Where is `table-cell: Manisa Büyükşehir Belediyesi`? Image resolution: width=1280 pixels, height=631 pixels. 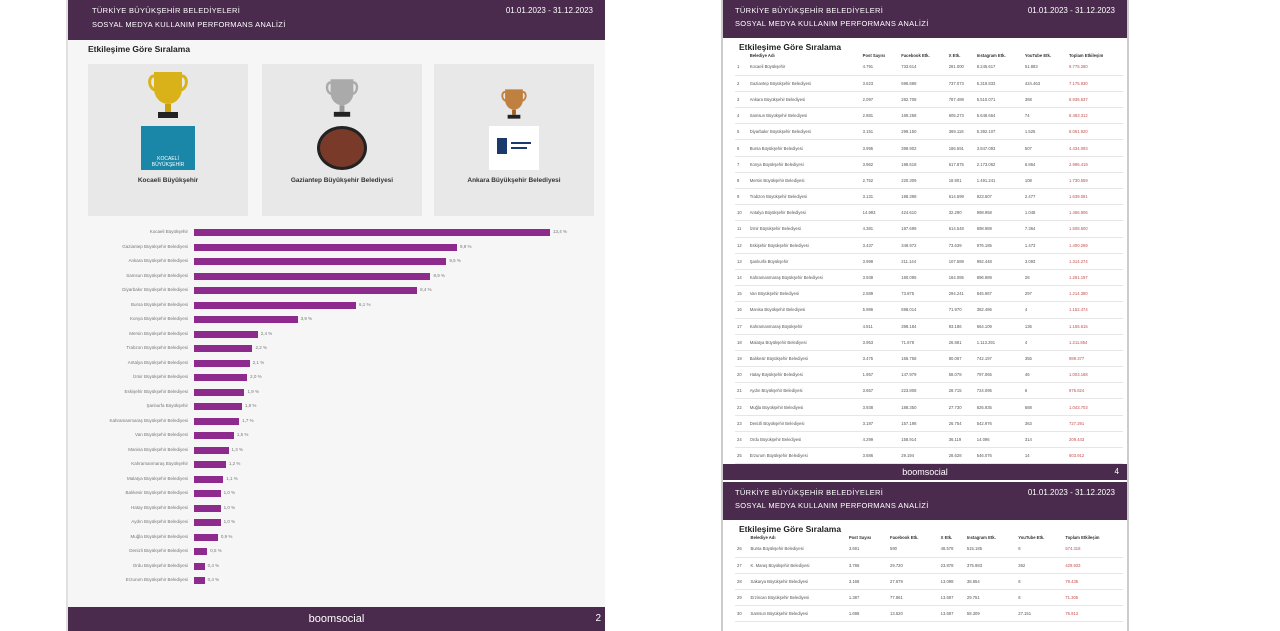 table-cell: Manisa Büyükşehir Belediyesi is located at coordinates (804, 310).